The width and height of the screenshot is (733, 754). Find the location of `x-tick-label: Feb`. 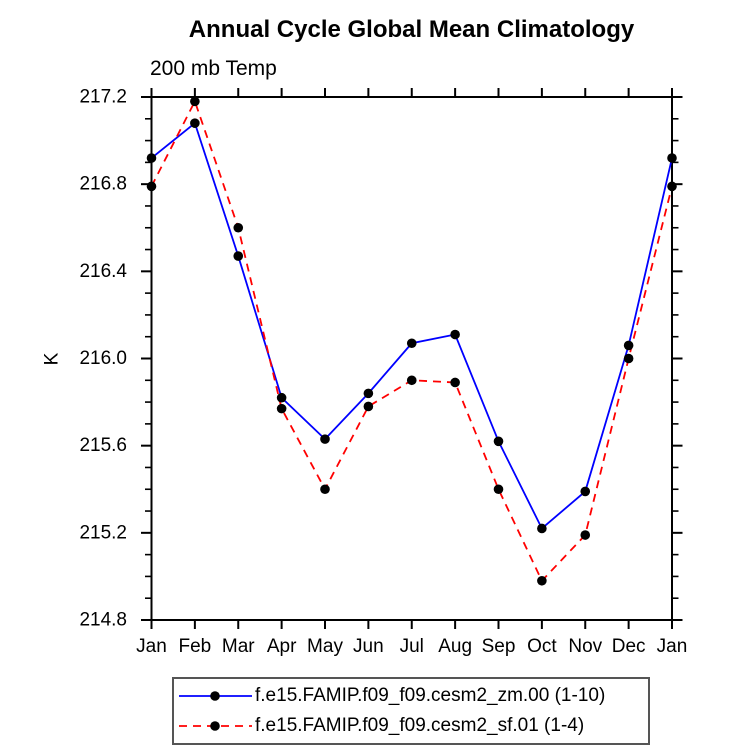

x-tick-label: Feb is located at coordinates (195, 646).